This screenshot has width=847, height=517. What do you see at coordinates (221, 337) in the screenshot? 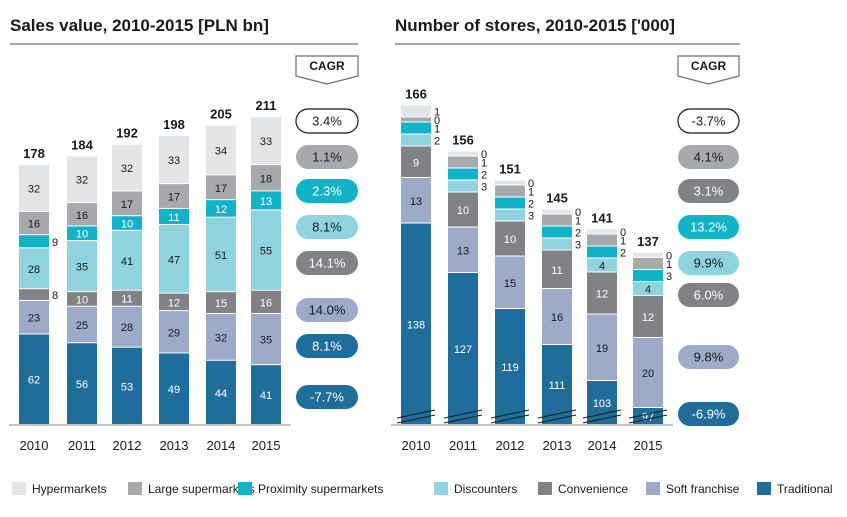
I see `bar-segment-soft-franchise-2014` at bounding box center [221, 337].